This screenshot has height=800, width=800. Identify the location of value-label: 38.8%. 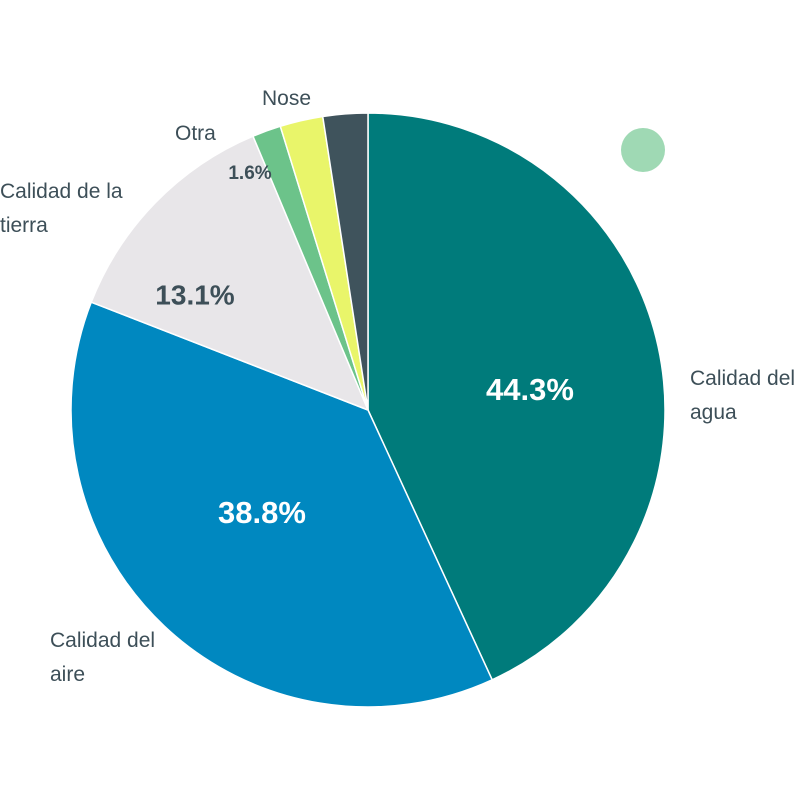
(262, 512).